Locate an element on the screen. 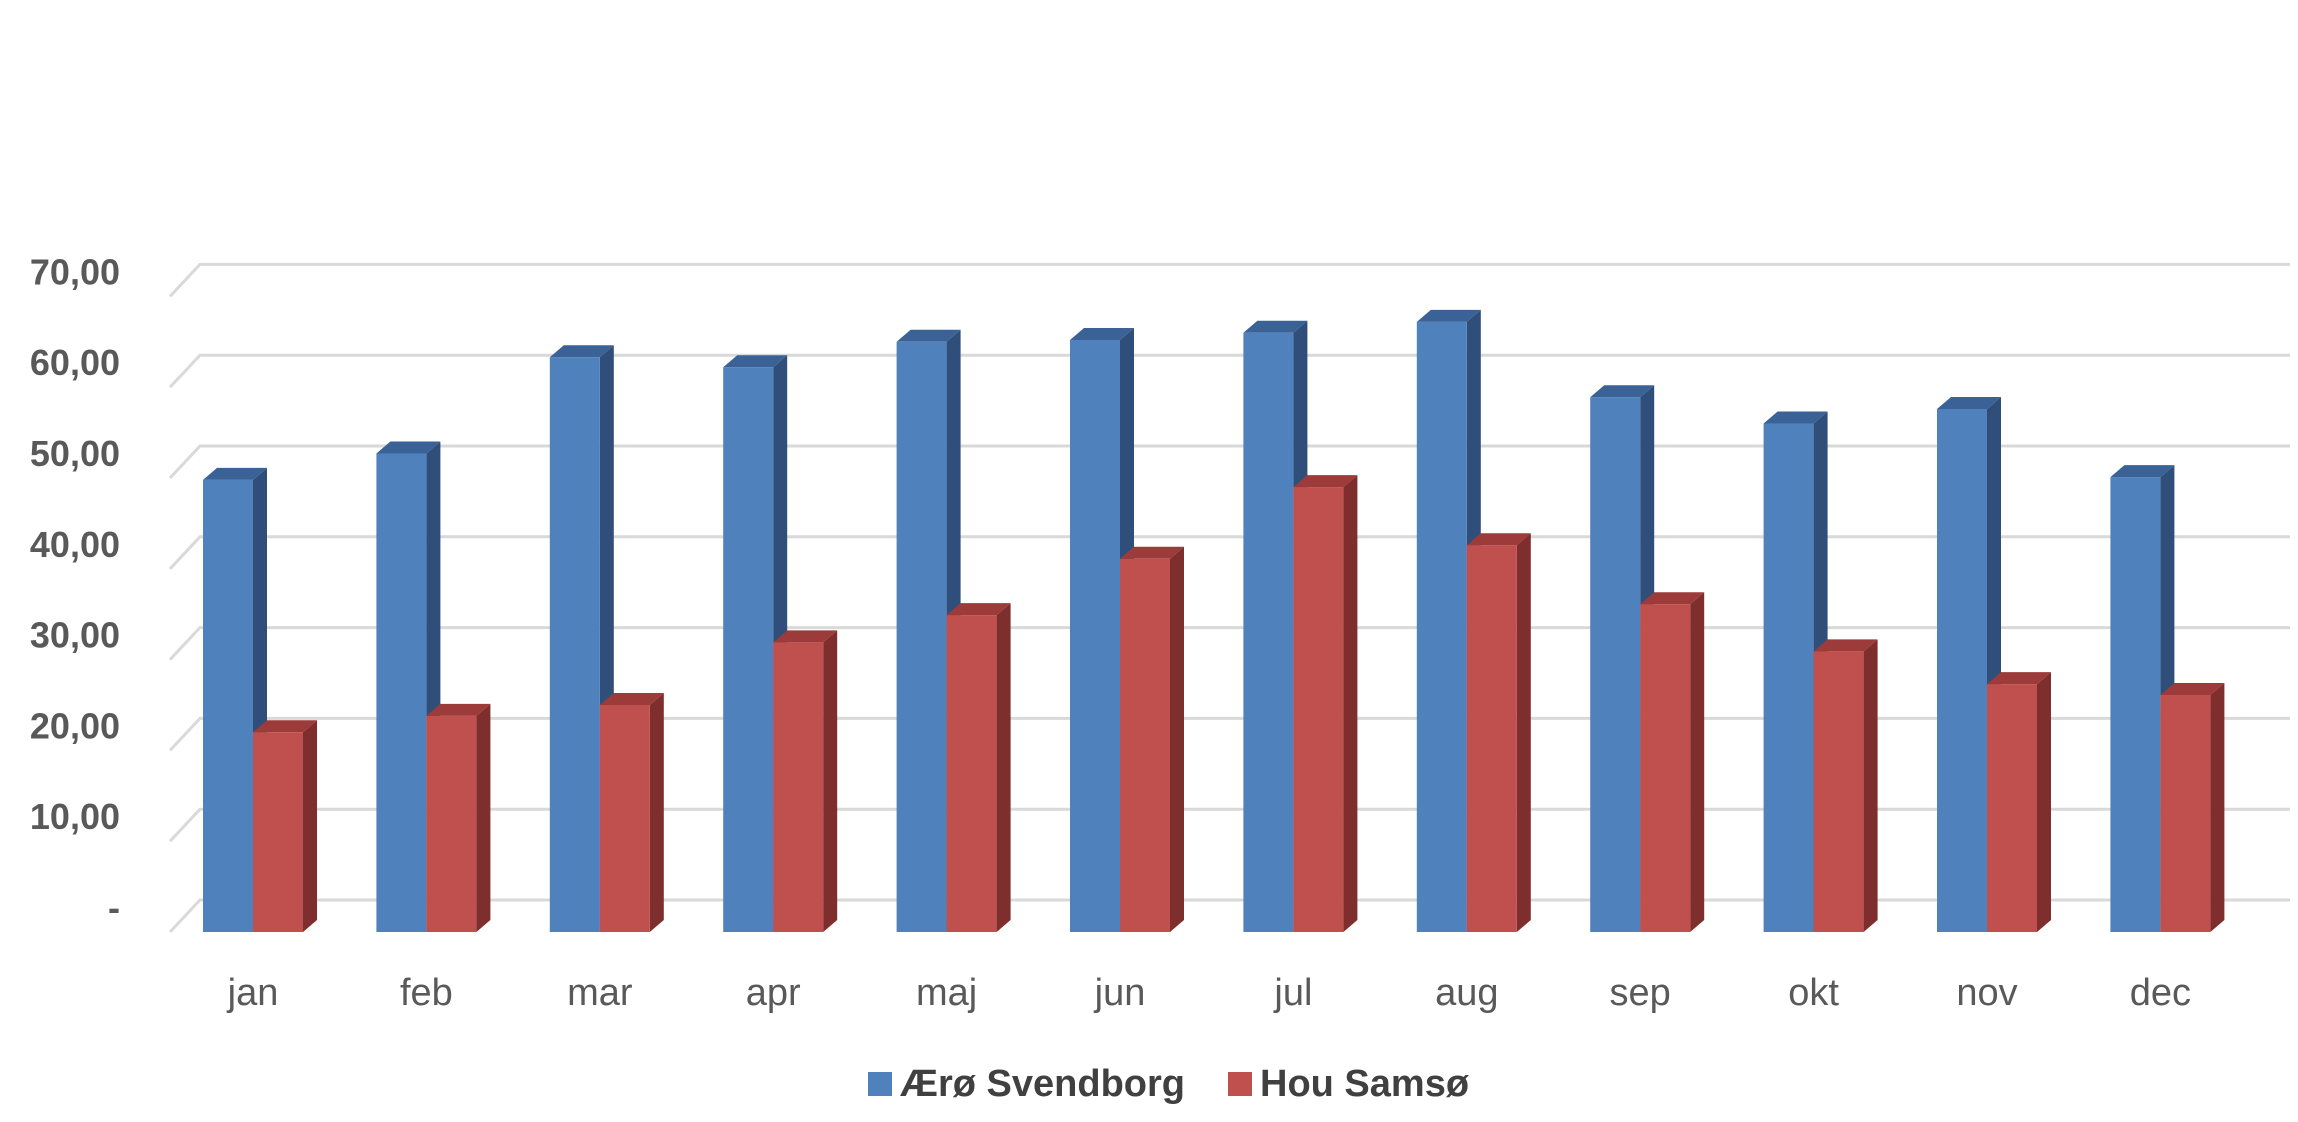 This screenshot has height=1122, width=2298. legend-label: Ærø Svendborg is located at coordinates (1042, 1084).